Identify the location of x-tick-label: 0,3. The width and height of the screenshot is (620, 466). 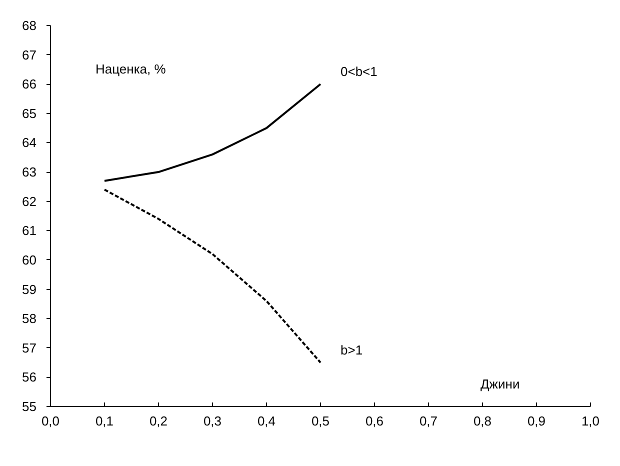
(212, 421).